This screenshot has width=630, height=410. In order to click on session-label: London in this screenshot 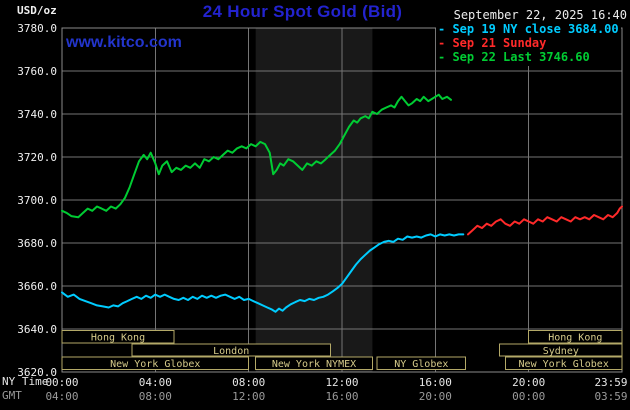, I will do `click(231, 351)`.